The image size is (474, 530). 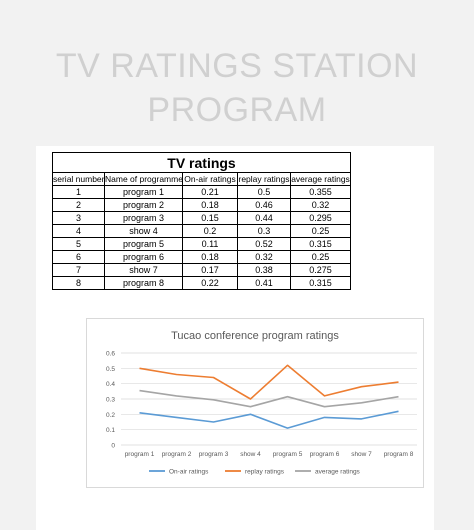 What do you see at coordinates (177, 454) in the screenshot?
I see `x-tick-label: program 2` at bounding box center [177, 454].